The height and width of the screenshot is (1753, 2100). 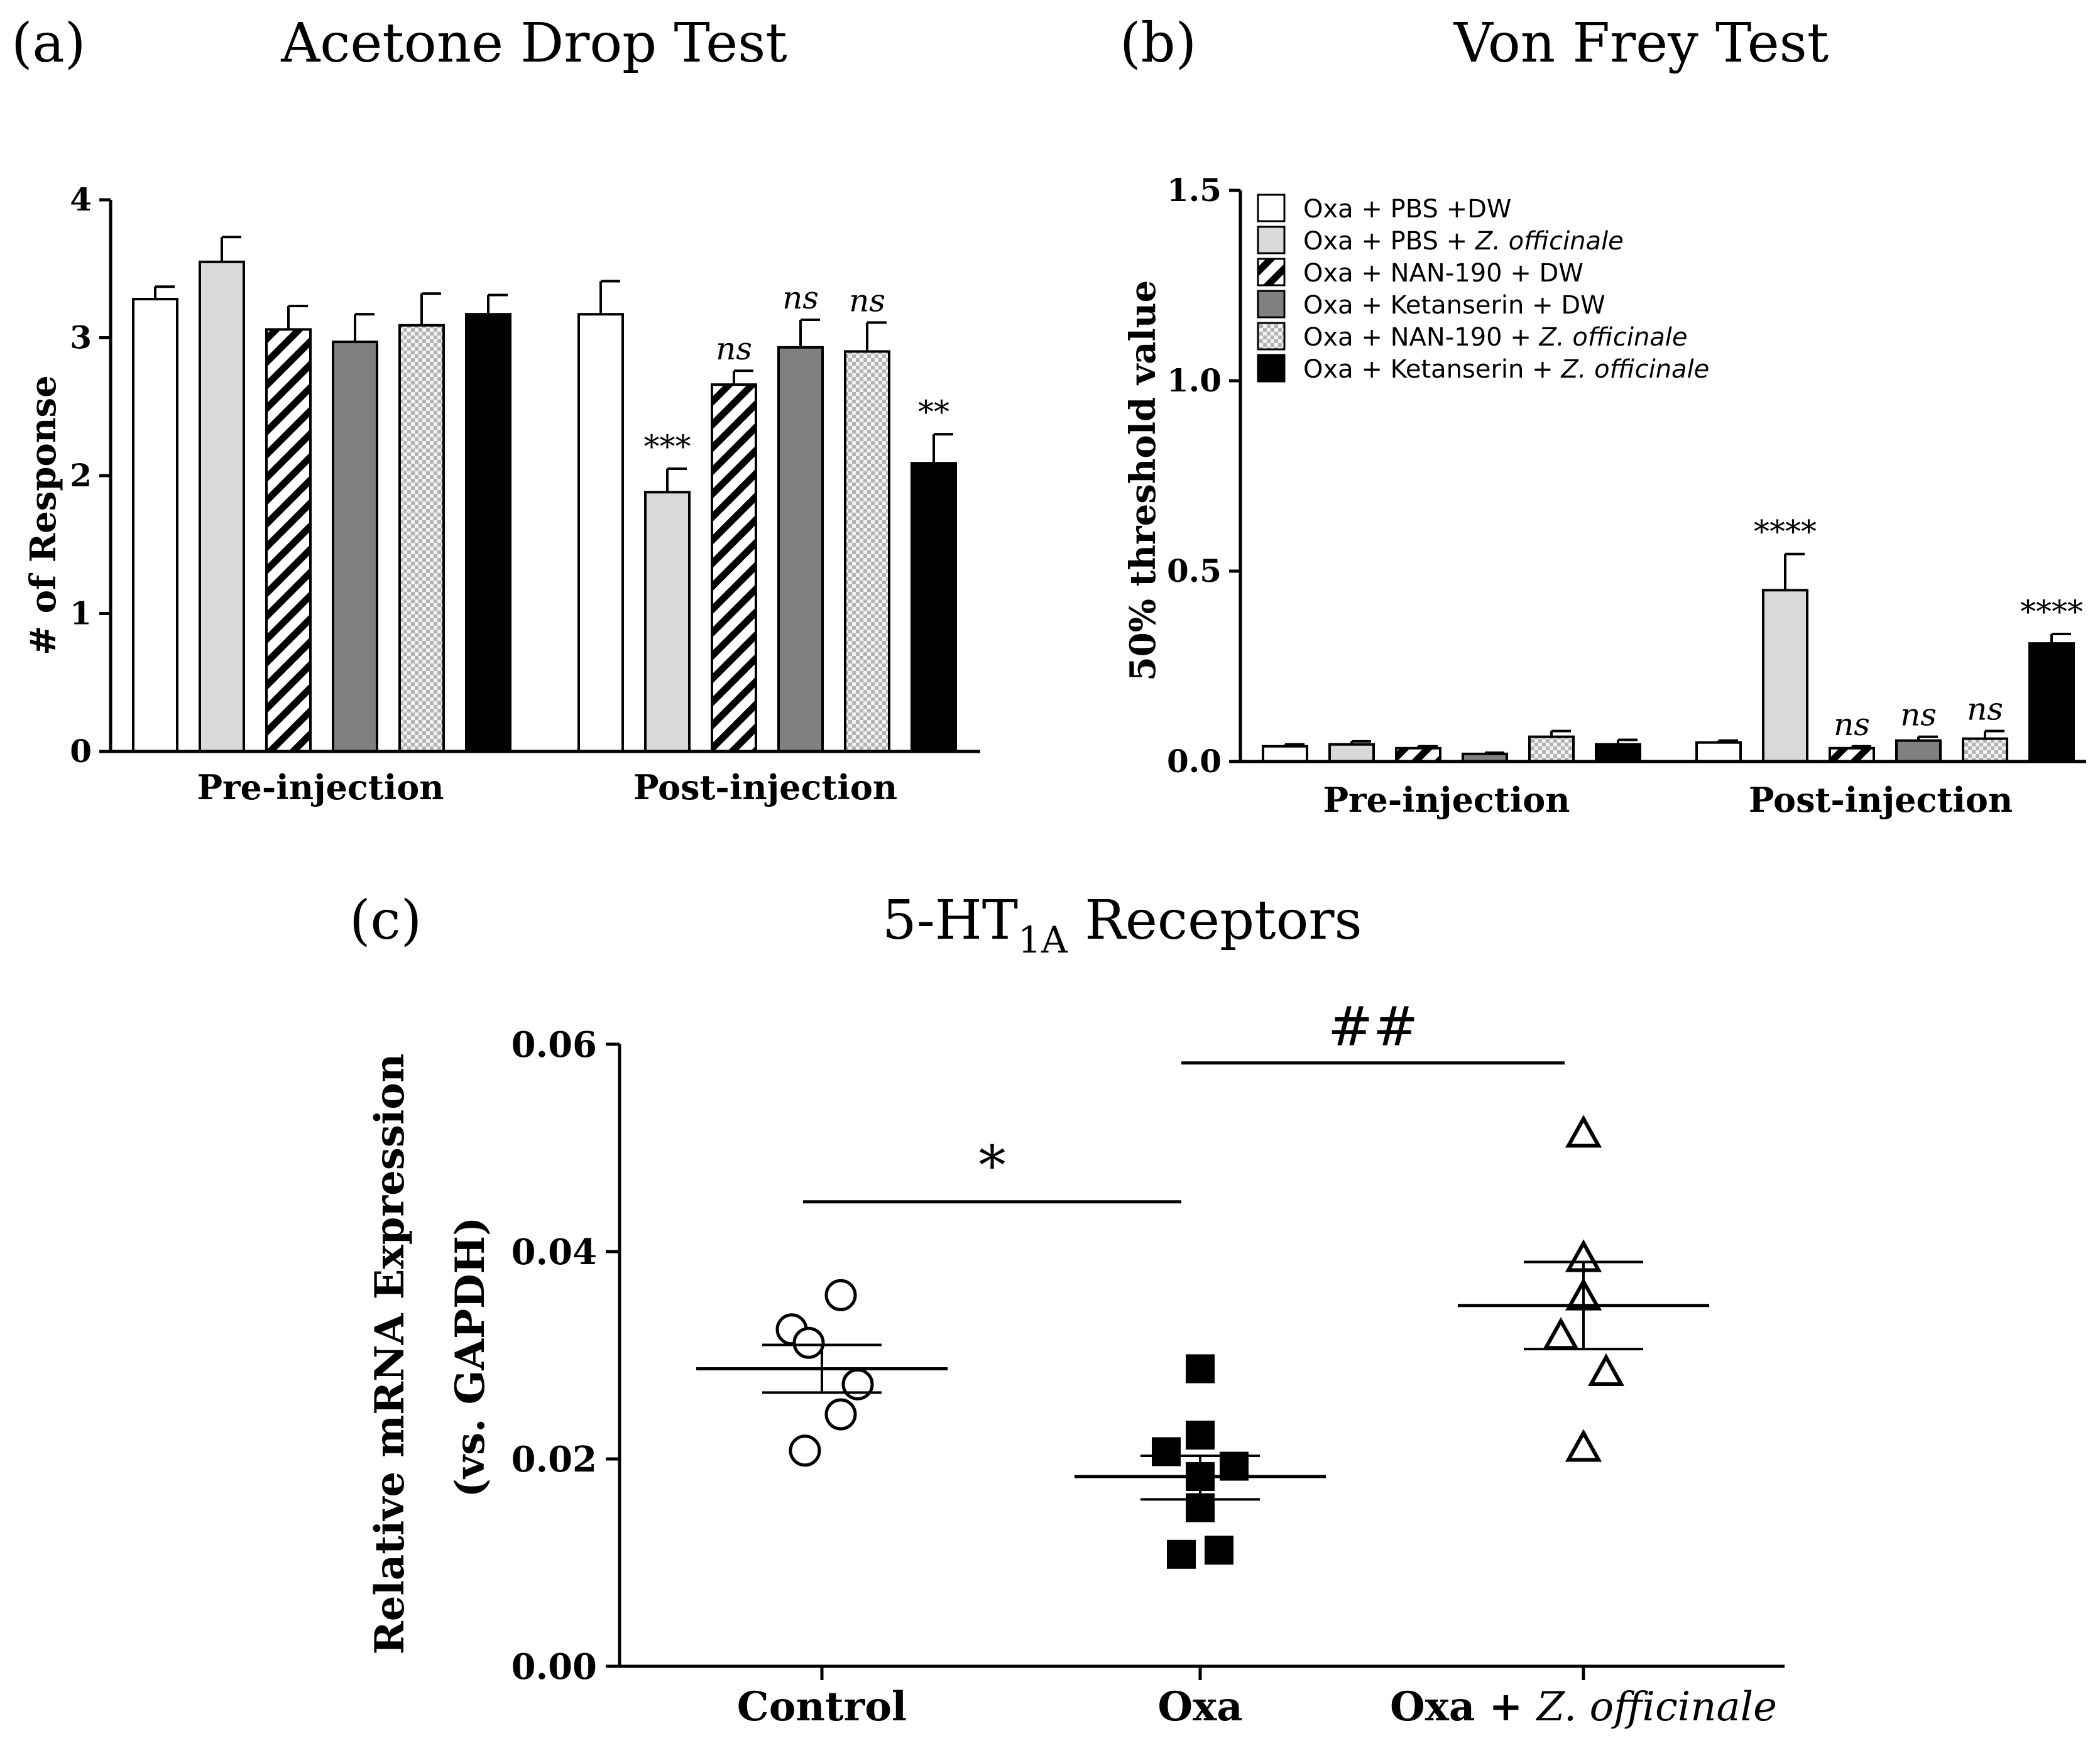 I want to click on b-significance-post-injection-5: ****, so click(x=2051, y=612).